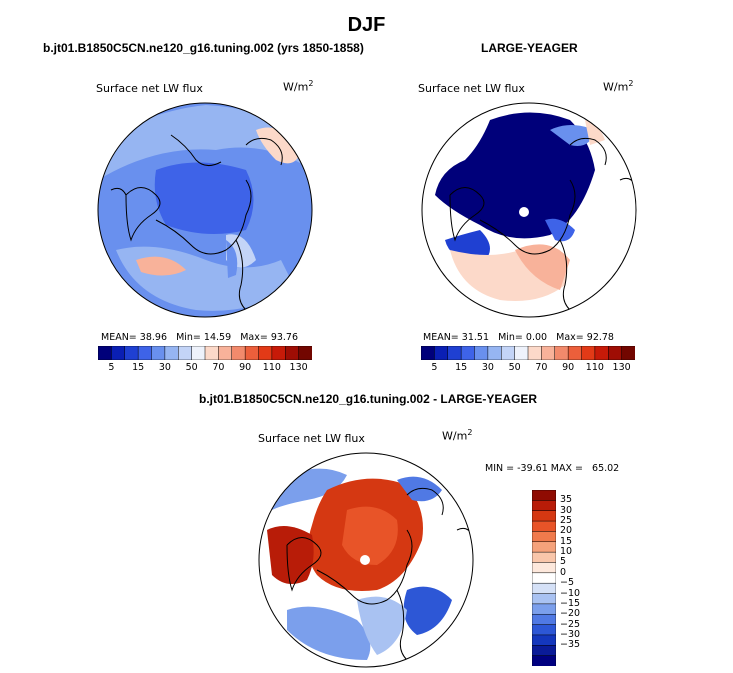  Describe the element at coordinates (518, 337) in the screenshot. I see `panel-2-stats: MEAN= 31.51 Min= 0.00 Max= 92.78` at that location.